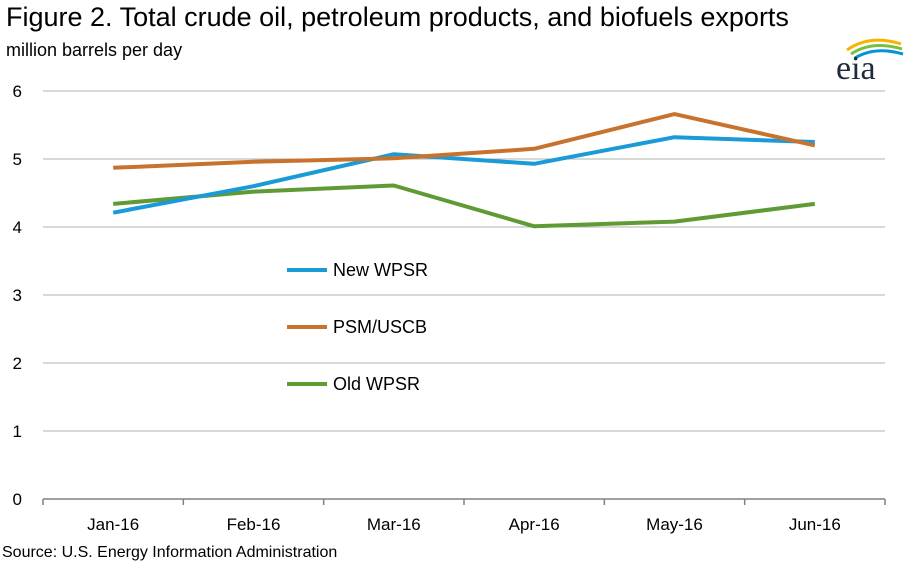 This screenshot has height=574, width=911. I want to click on series-line-psm-uscb, so click(464, 141).